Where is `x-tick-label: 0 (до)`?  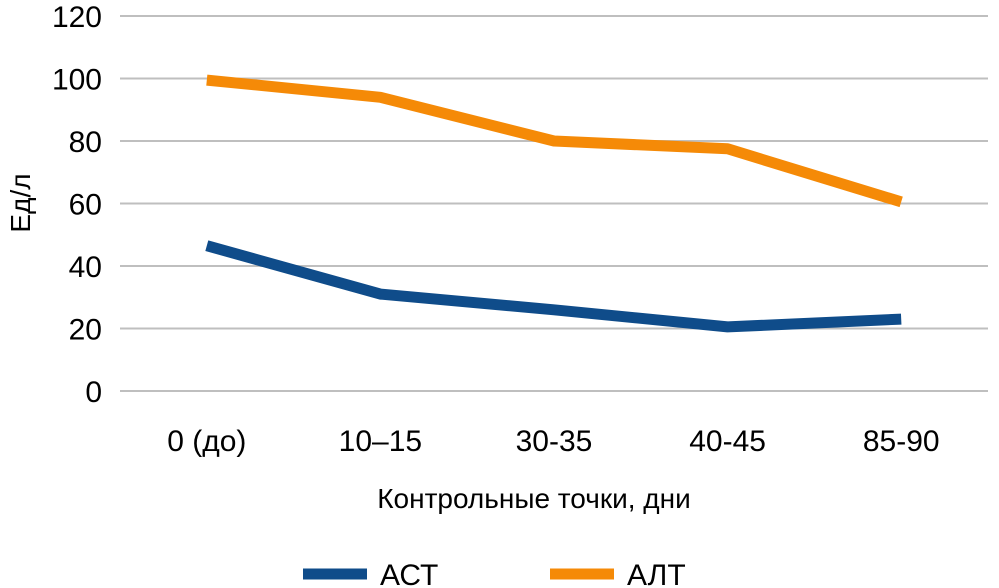 x-tick-label: 0 (до) is located at coordinates (206, 441).